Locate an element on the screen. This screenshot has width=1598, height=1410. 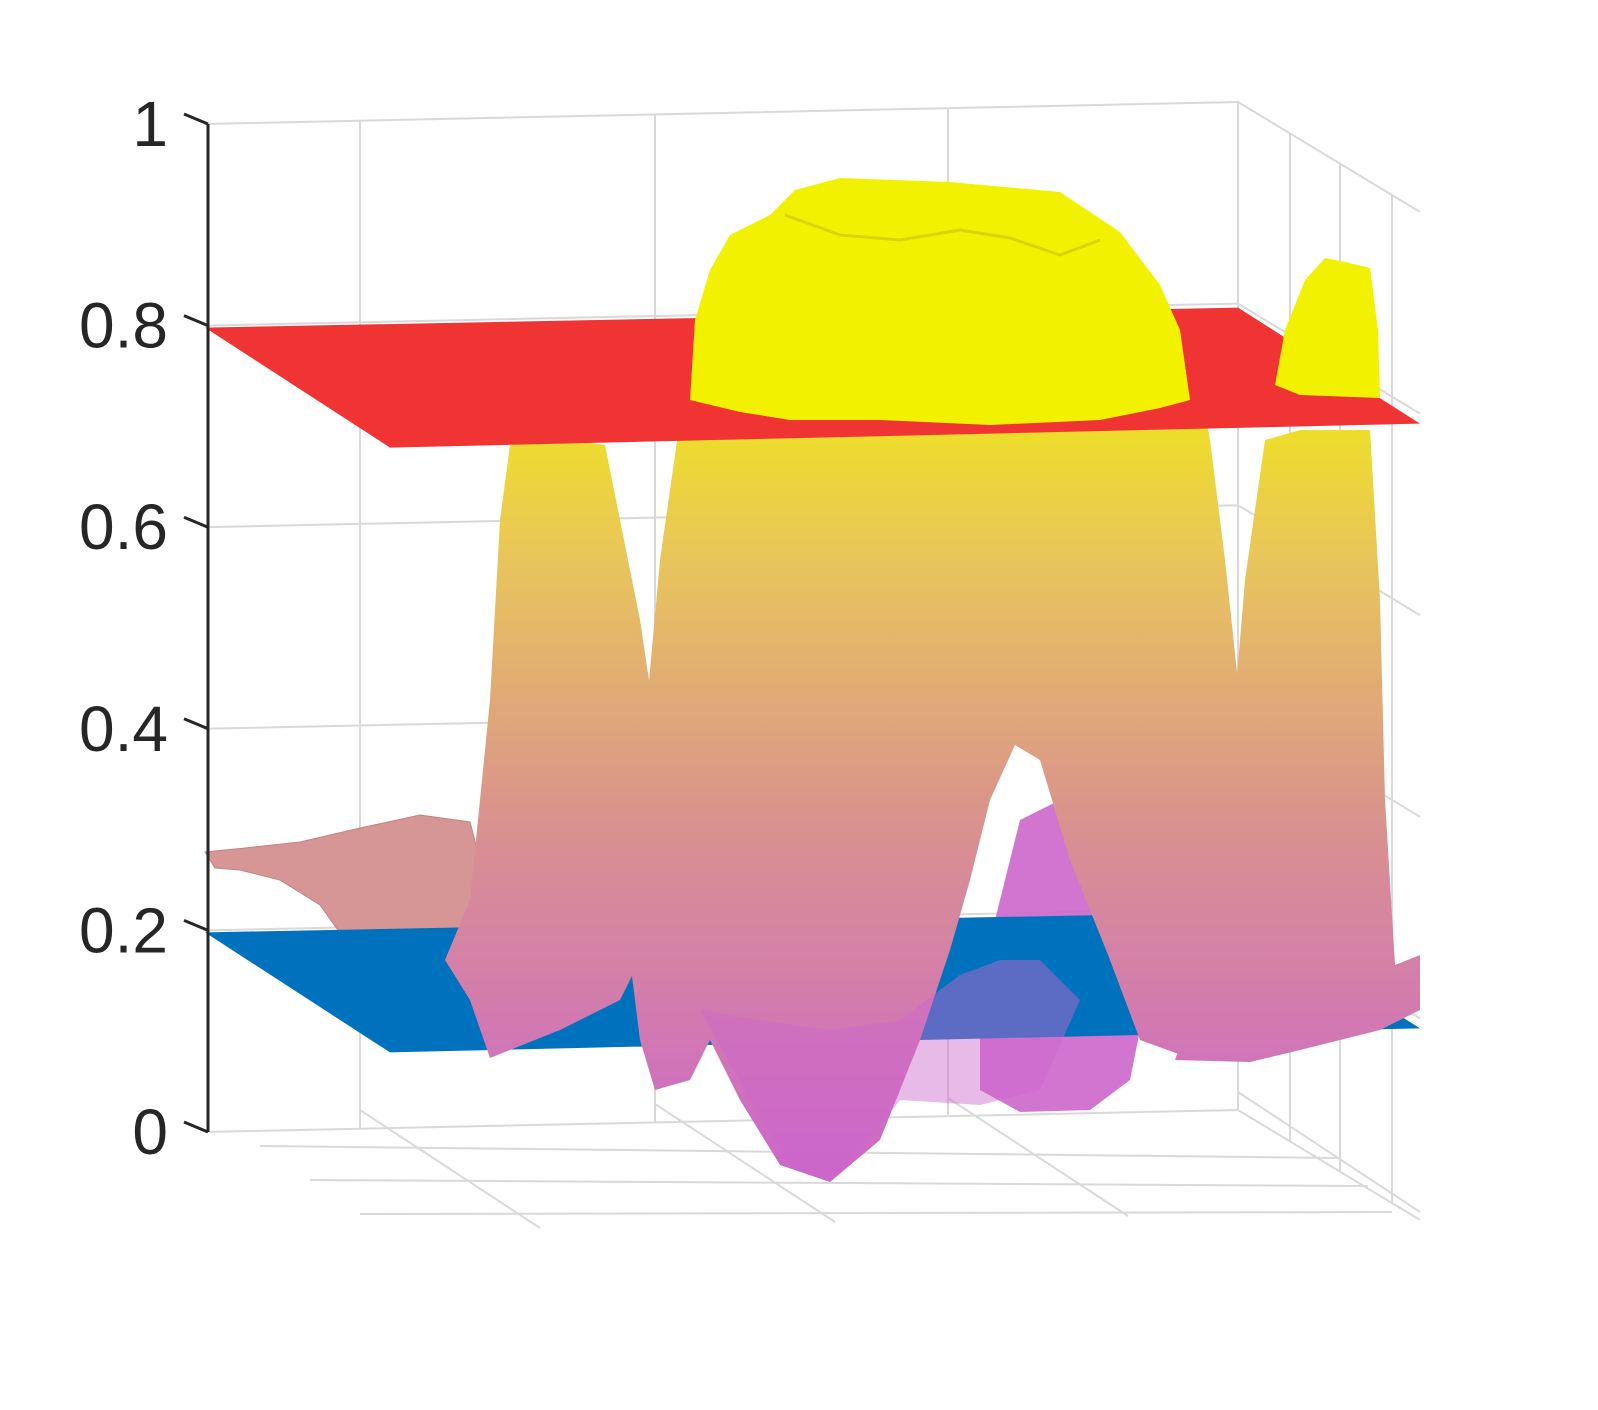
z-axis: 0 0.2 0.4 0.6 0.8 1 is located at coordinates (144, 628).